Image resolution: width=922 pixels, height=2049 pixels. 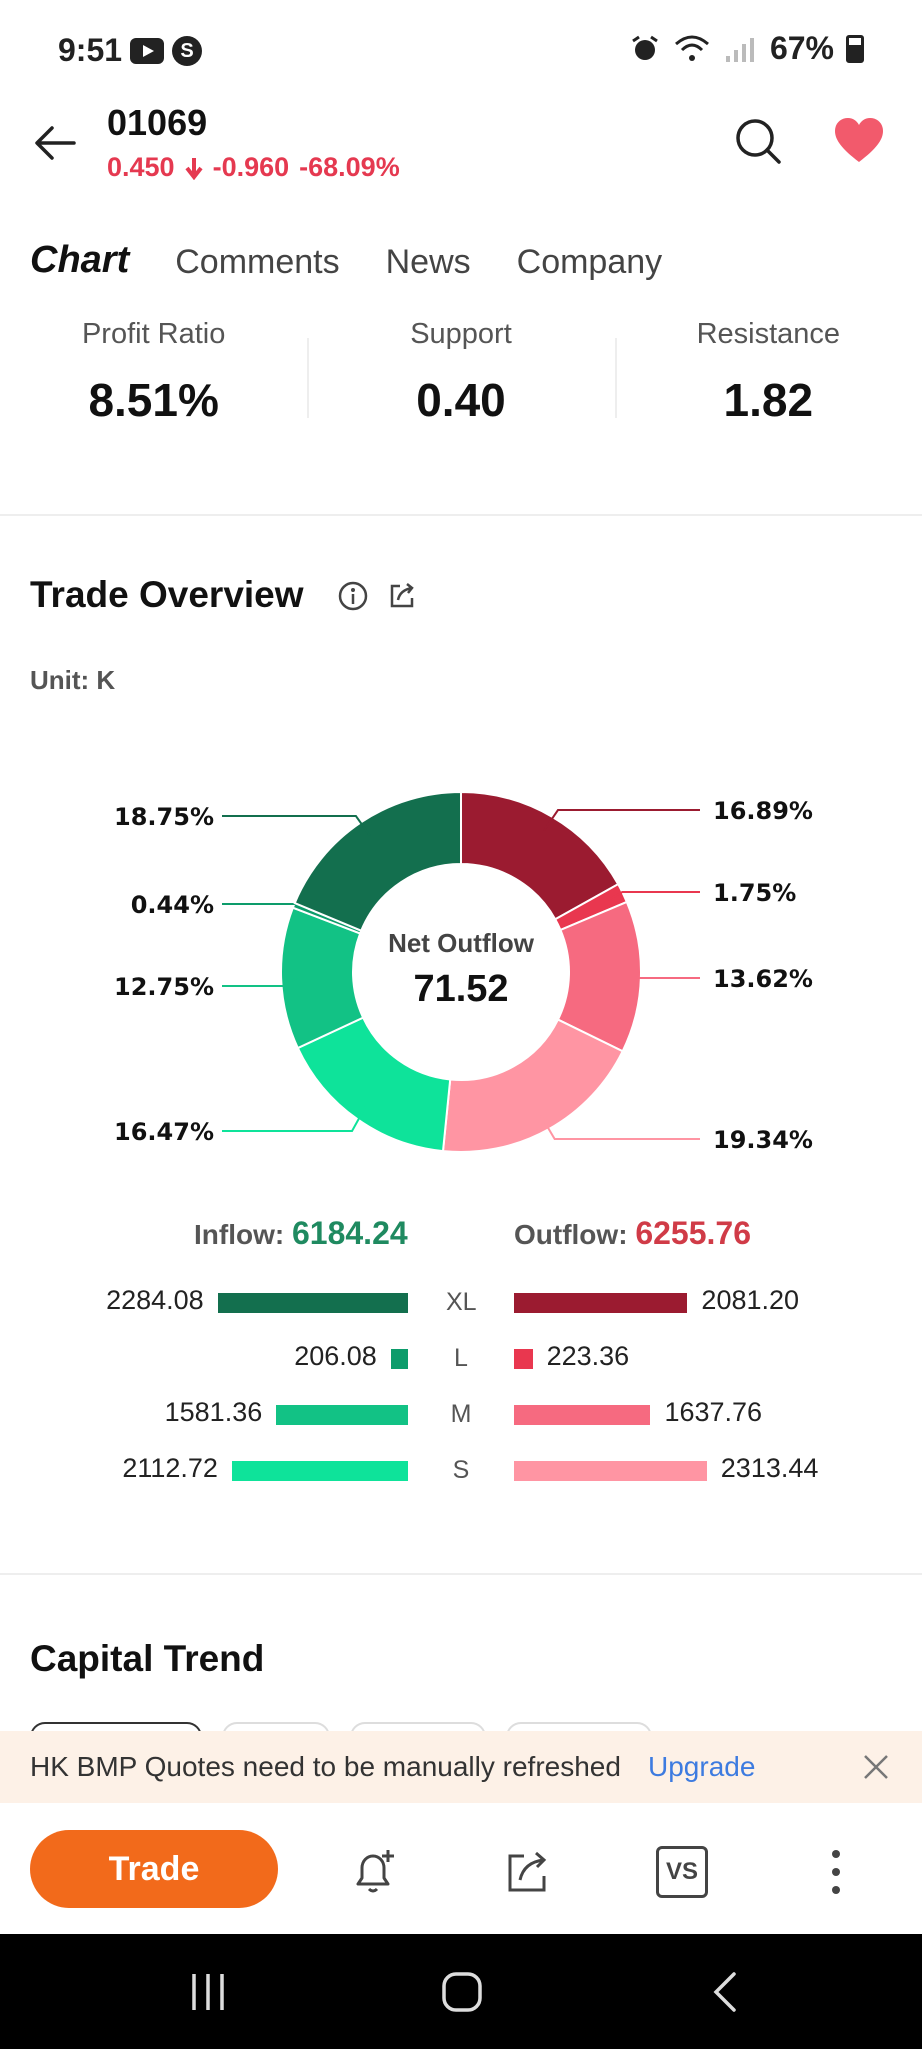 I want to click on capital-trend-title: Capital Trend, so click(x=147, y=1658).